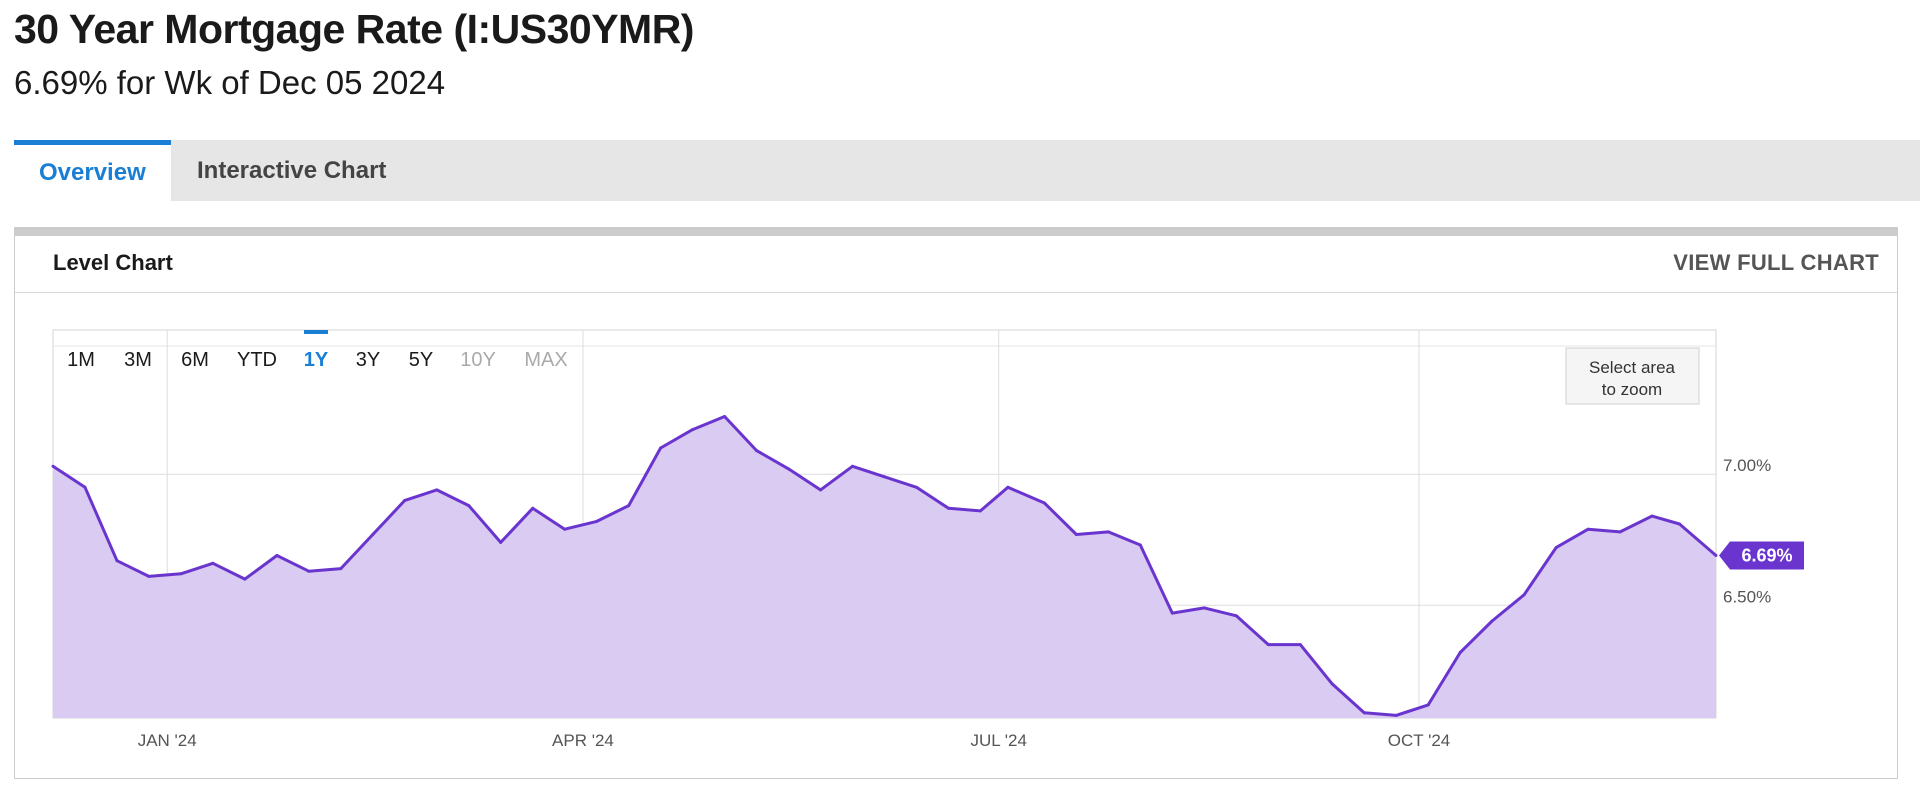  I want to click on range-button-max: MAX, so click(545, 360).